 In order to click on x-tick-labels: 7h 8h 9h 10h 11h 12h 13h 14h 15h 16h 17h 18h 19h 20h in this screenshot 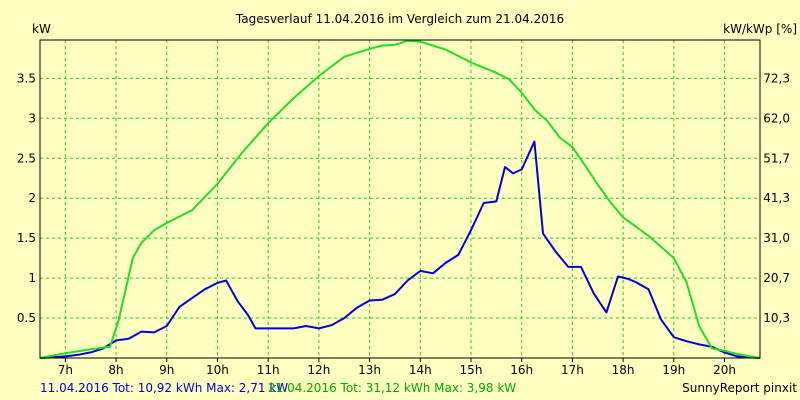, I will do `click(397, 370)`.